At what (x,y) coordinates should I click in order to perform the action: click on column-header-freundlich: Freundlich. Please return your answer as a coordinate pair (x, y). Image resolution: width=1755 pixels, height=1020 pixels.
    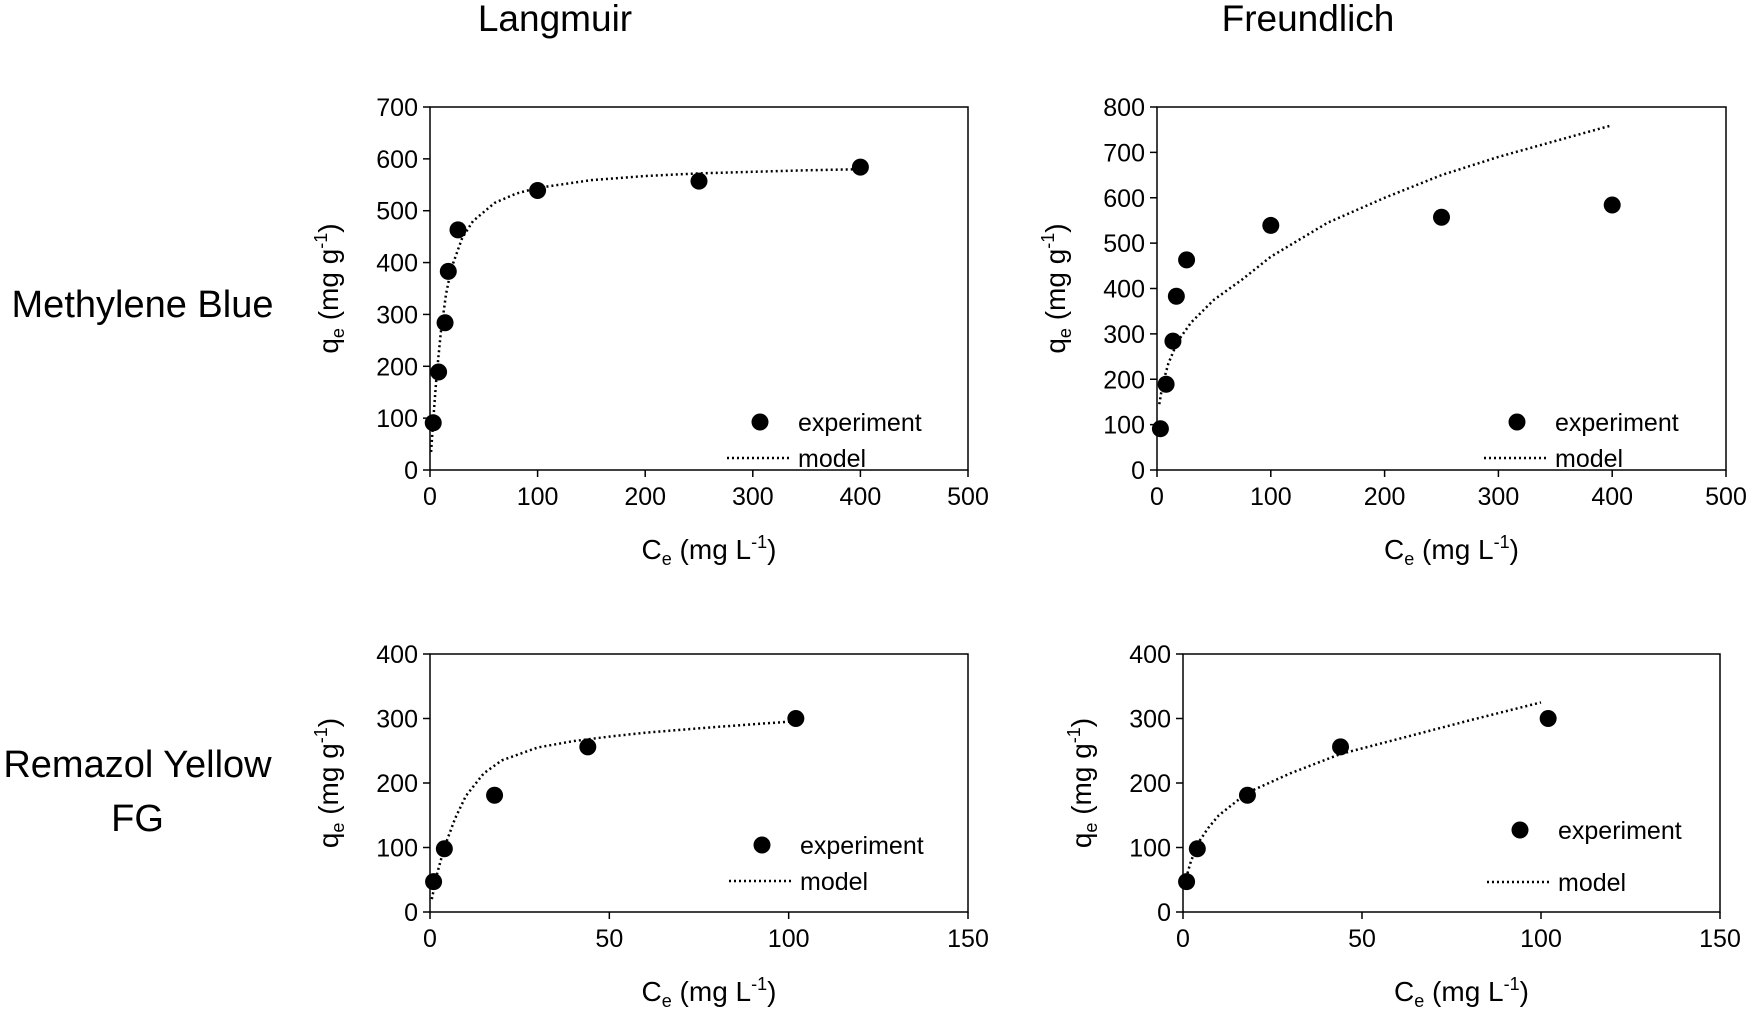
    Looking at the image, I should click on (1308, 19).